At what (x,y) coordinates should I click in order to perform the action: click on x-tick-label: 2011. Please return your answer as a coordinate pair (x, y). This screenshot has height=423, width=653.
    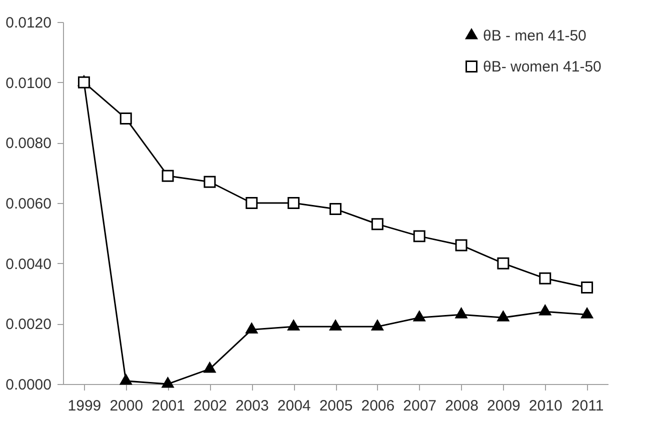
    Looking at the image, I should click on (587, 406).